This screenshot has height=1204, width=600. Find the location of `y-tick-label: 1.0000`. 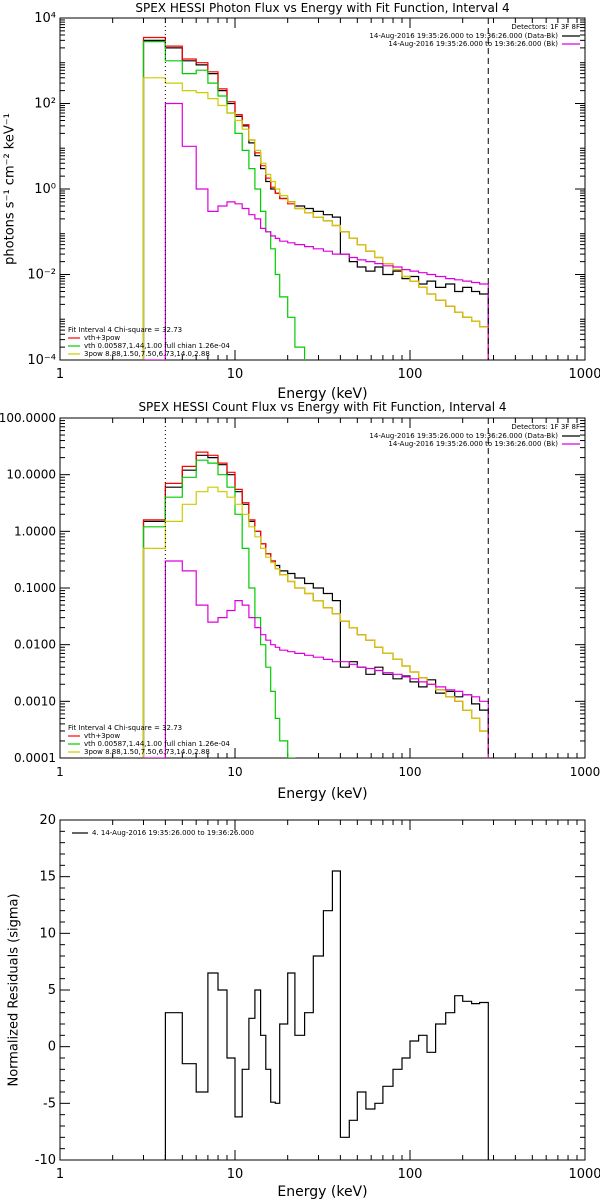

y-tick-label: 1.0000 is located at coordinates (35, 531).